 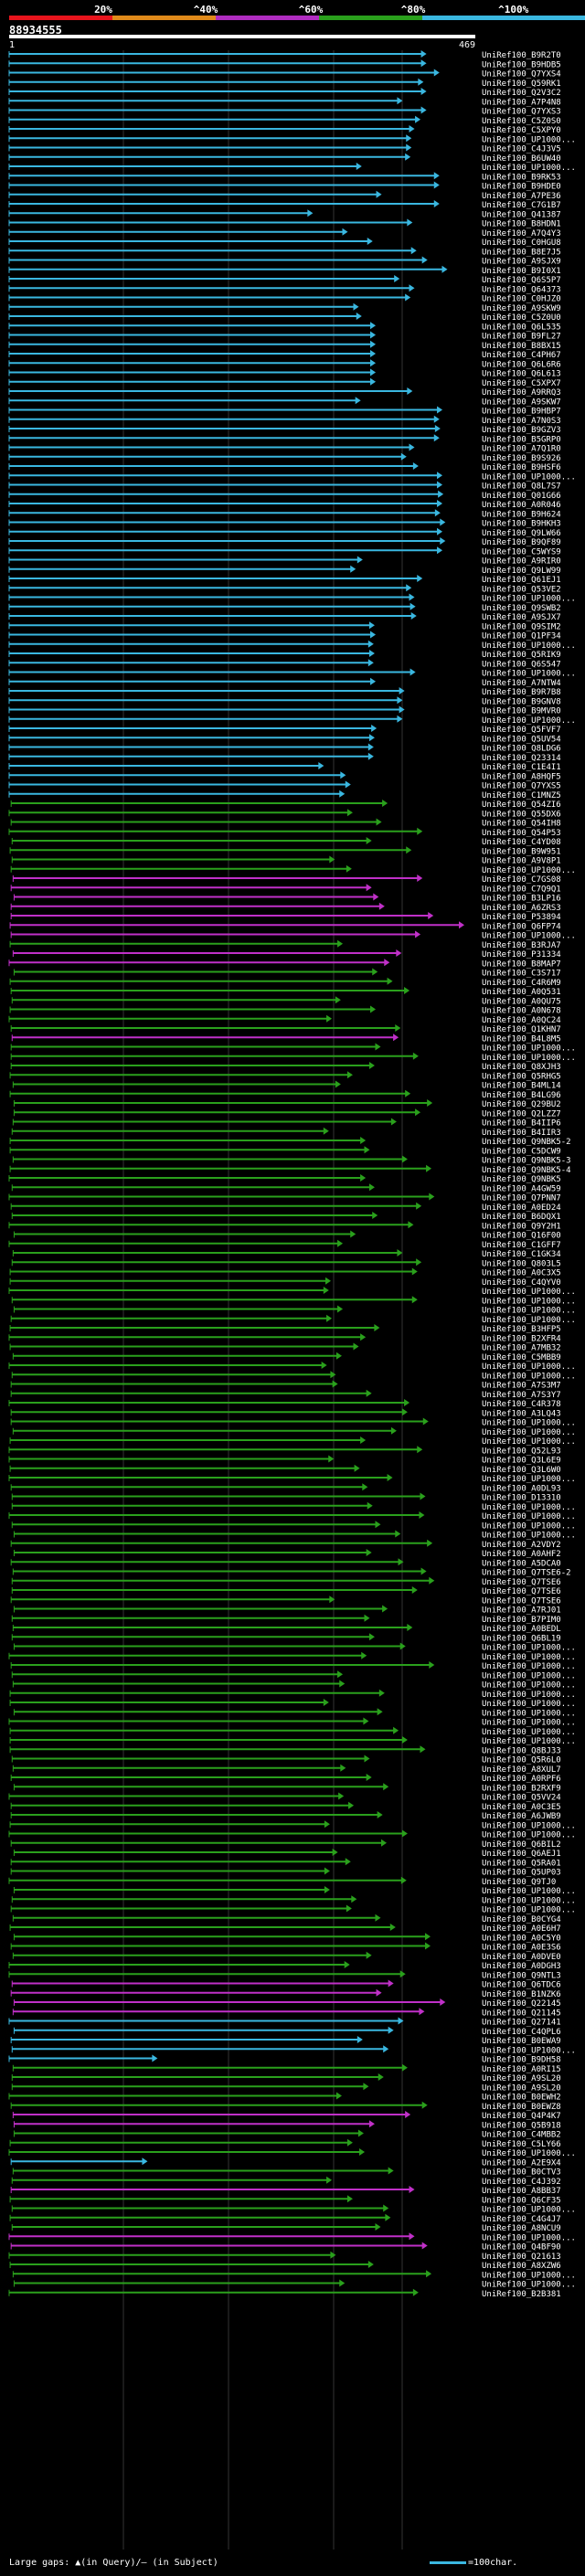 I want to click on hit-label: UniRef100_C4R378, so click(x=521, y=1404).